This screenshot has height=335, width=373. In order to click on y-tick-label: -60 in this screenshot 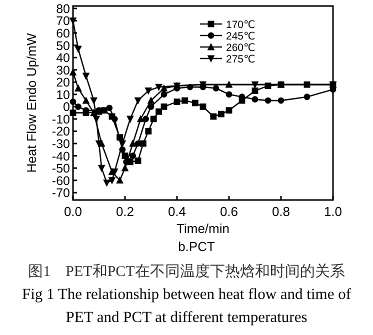, I will do `click(61, 181)`.